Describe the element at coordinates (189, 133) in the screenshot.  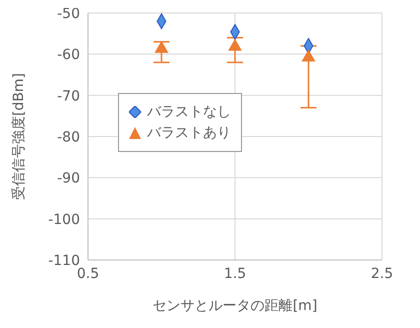
I see `legend-label: バラストあり` at that location.